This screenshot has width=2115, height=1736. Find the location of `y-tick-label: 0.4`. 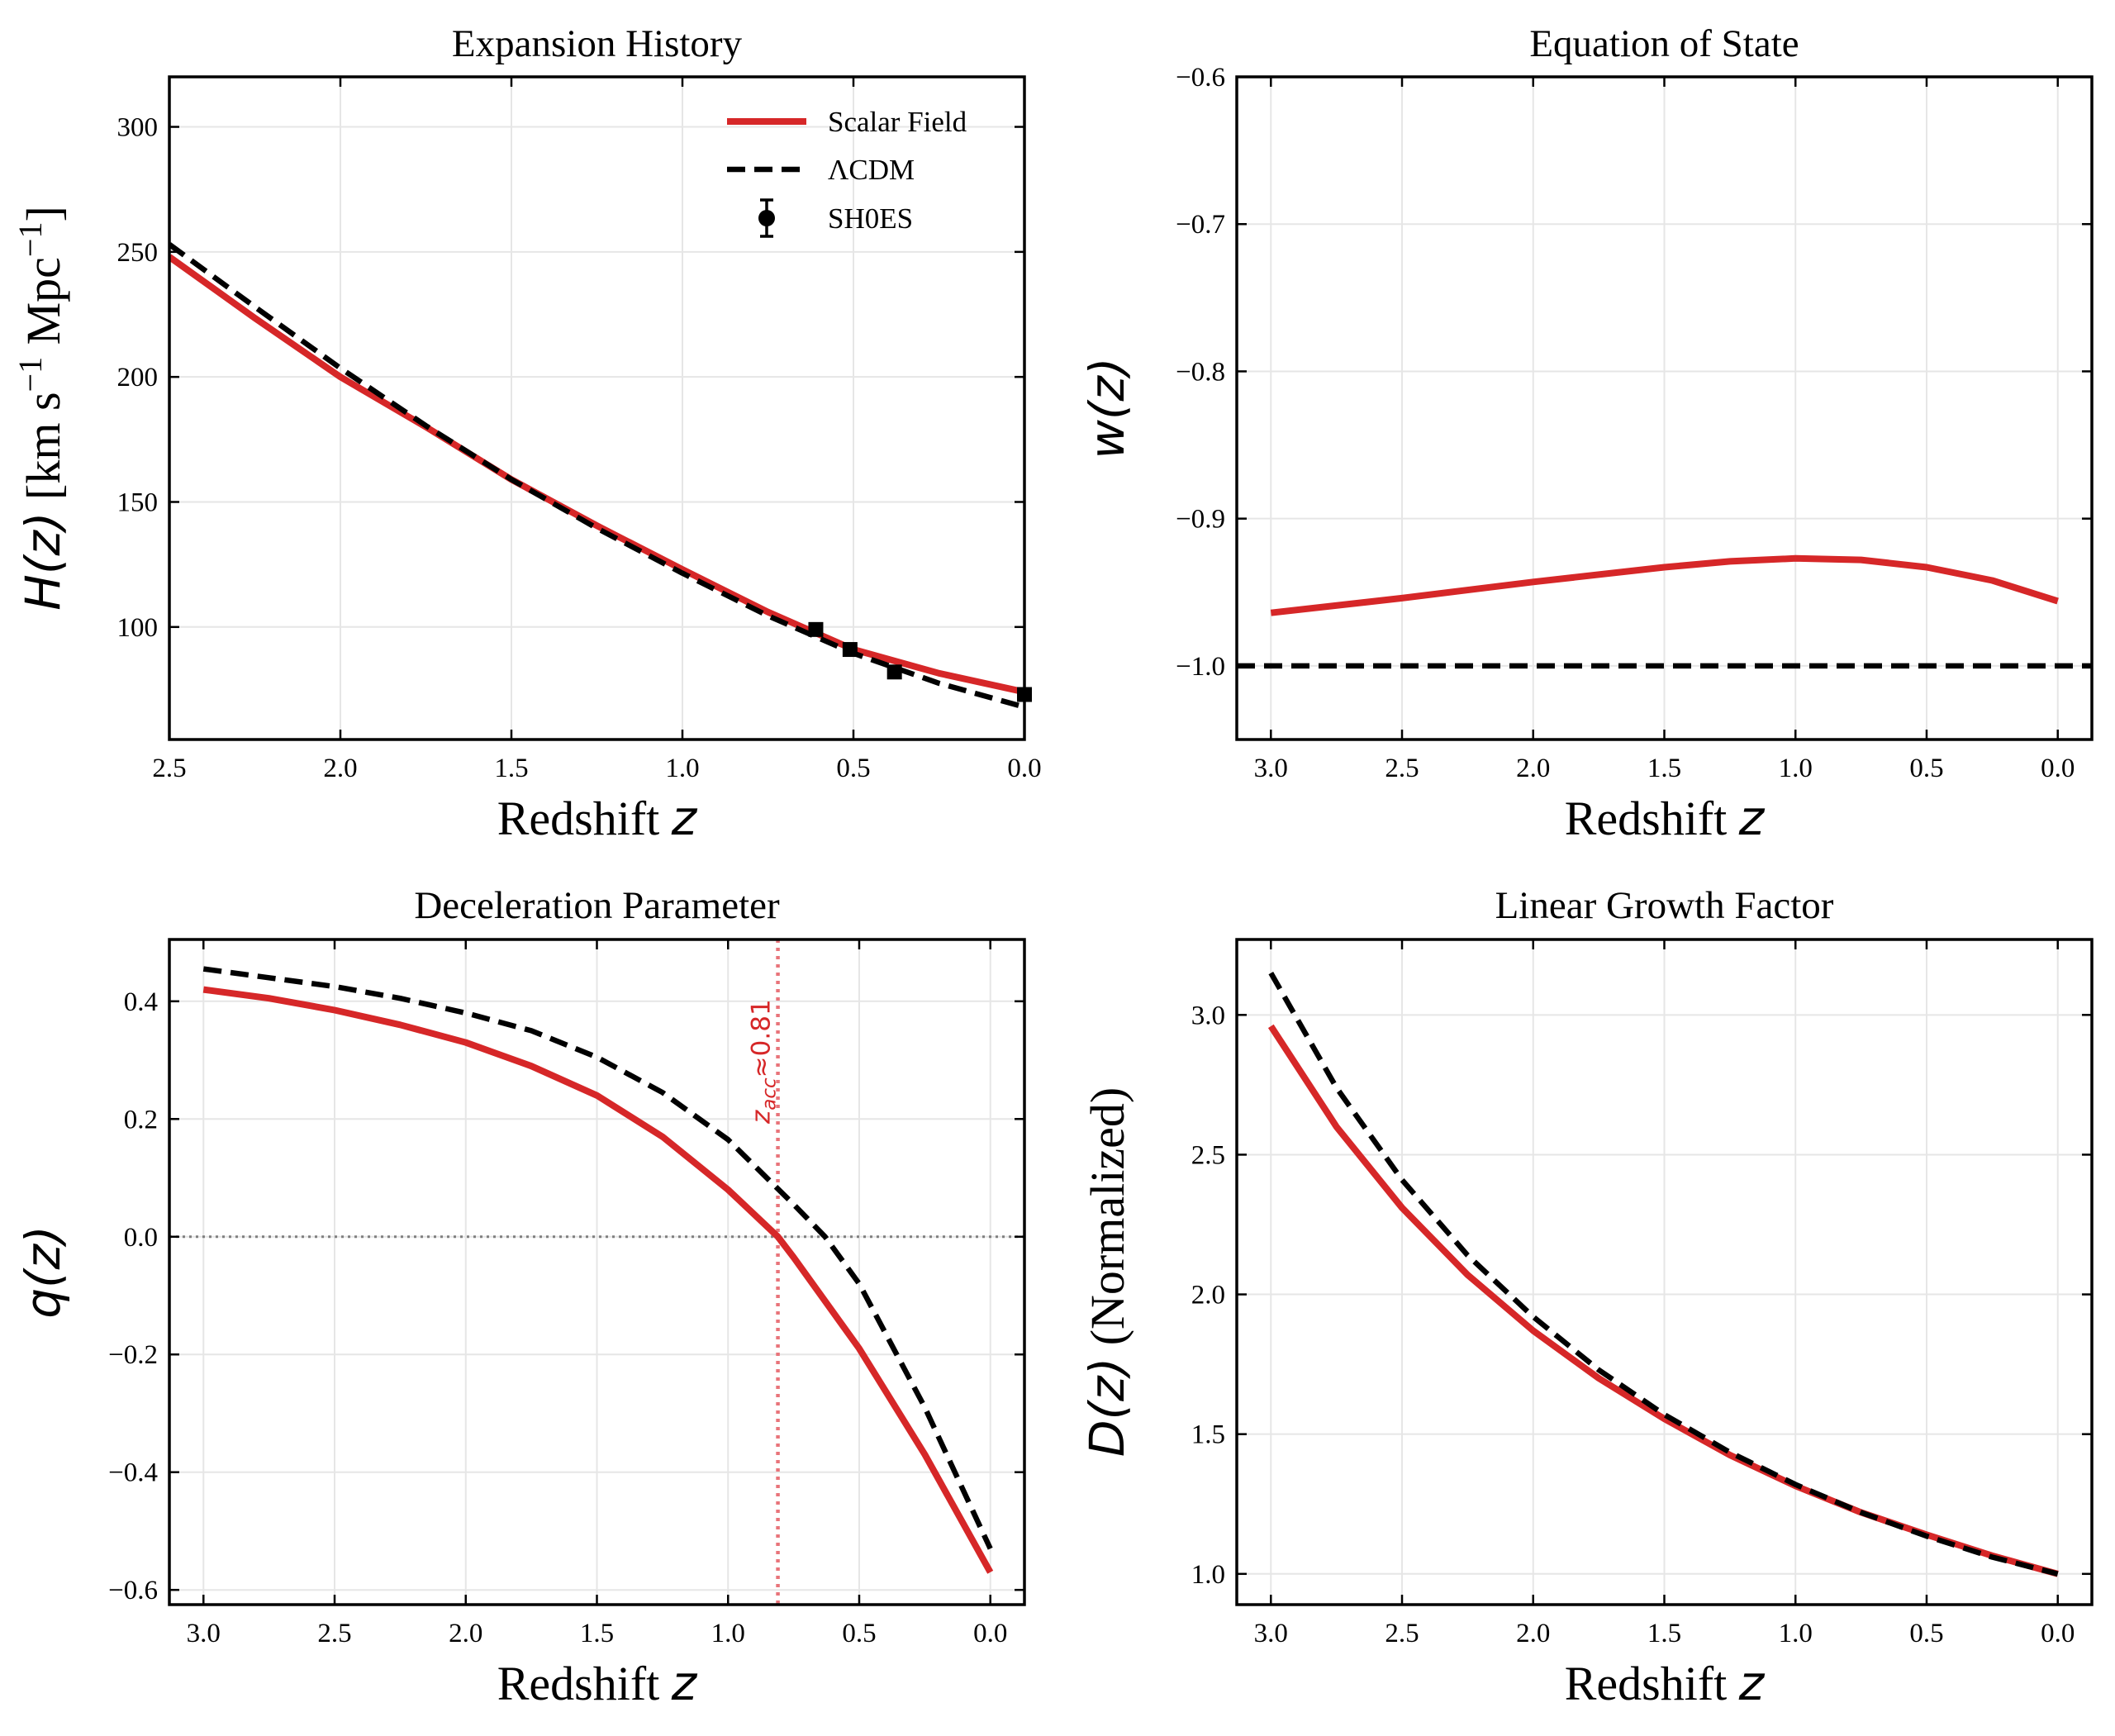

y-tick-label: 0.4 is located at coordinates (141, 1002).